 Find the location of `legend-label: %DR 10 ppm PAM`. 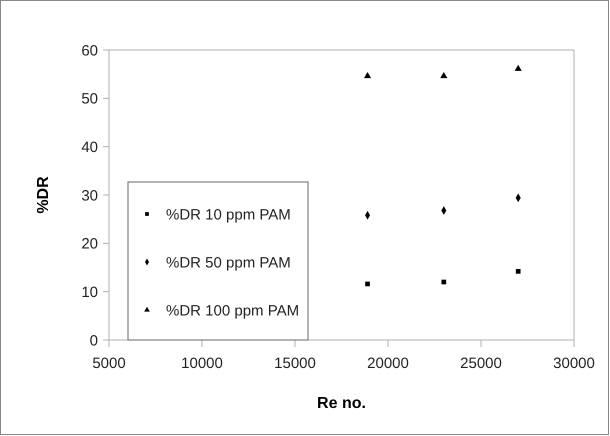

legend-label: %DR 10 ppm PAM is located at coordinates (228, 215).